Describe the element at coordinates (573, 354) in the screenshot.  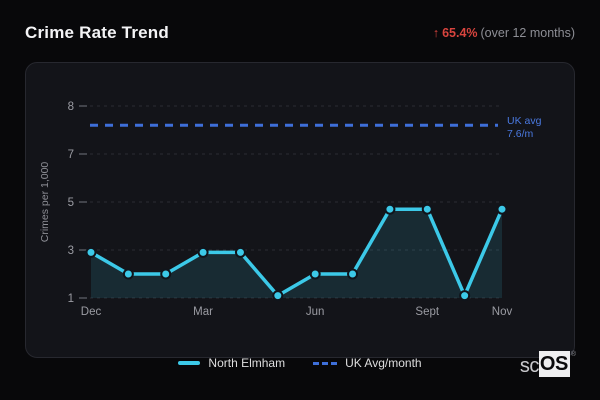
I see `registered-mark: ®` at that location.